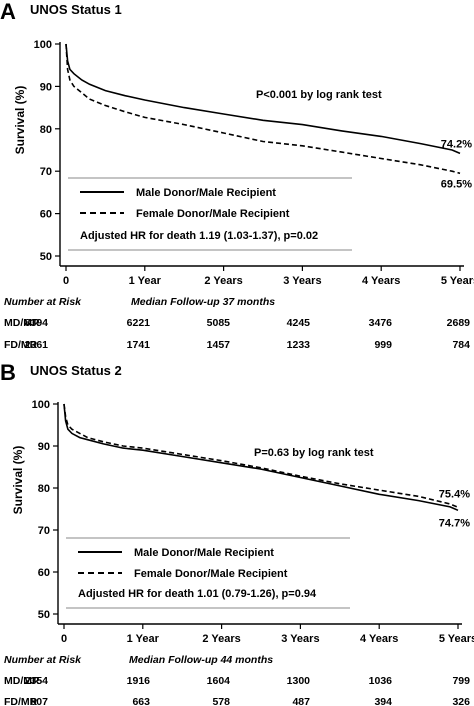  What do you see at coordinates (37, 681) in the screenshot?
I see `risk-cell: 2354` at bounding box center [37, 681].